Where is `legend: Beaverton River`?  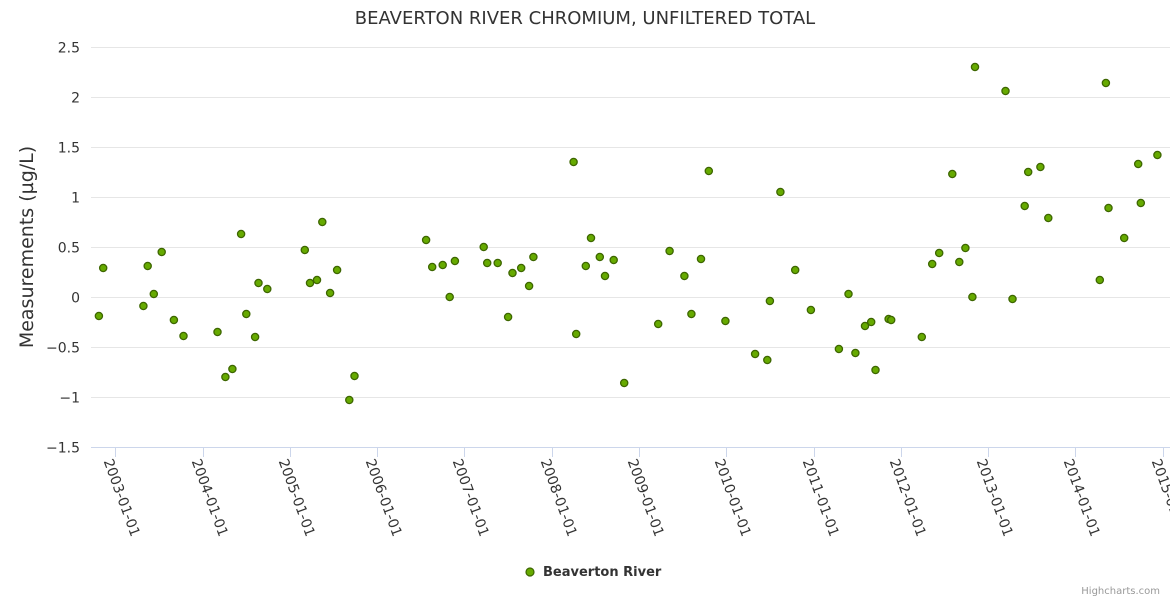
legend: Beaverton River is located at coordinates (593, 572).